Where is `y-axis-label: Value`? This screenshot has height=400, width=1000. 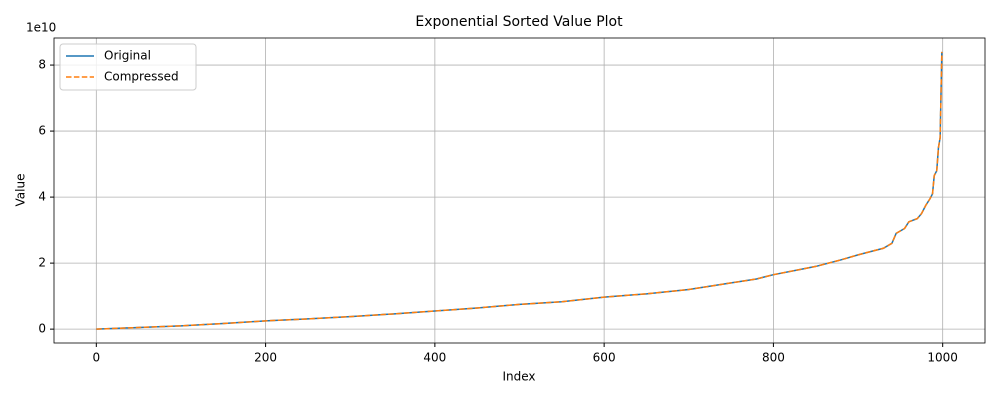
y-axis-label: Value is located at coordinates (21, 190).